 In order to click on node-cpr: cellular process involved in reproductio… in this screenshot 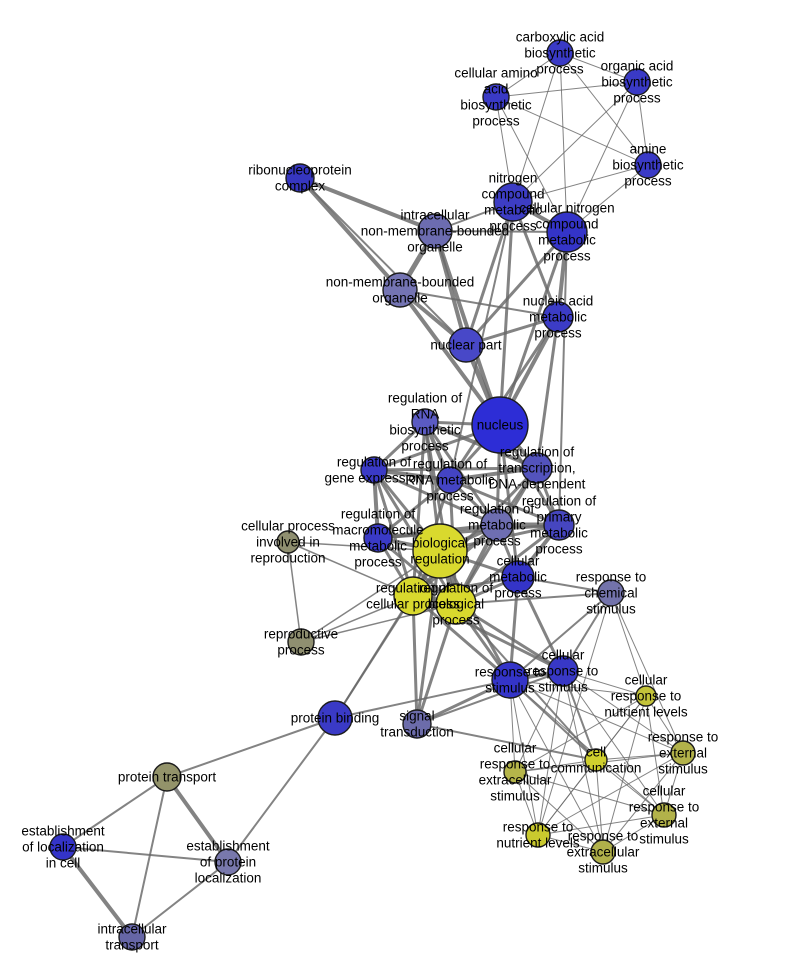, I will do `click(288, 542)`.